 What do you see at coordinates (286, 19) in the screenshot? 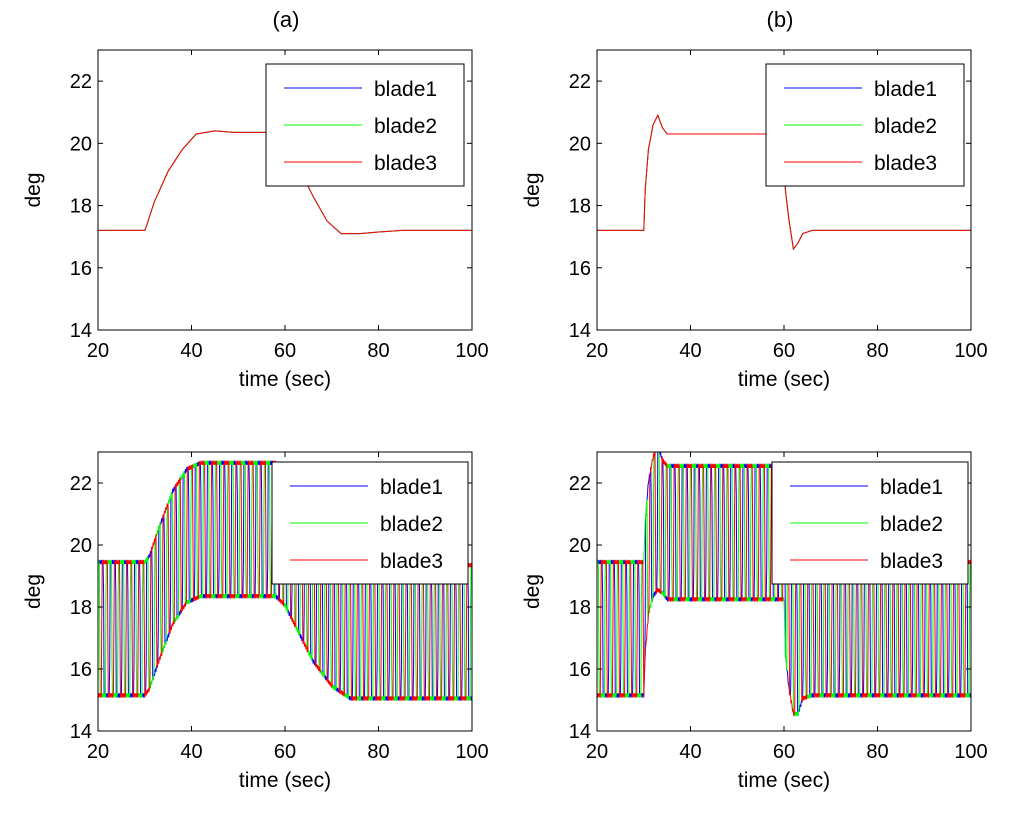
I see `panel-a-title: (a)` at bounding box center [286, 19].